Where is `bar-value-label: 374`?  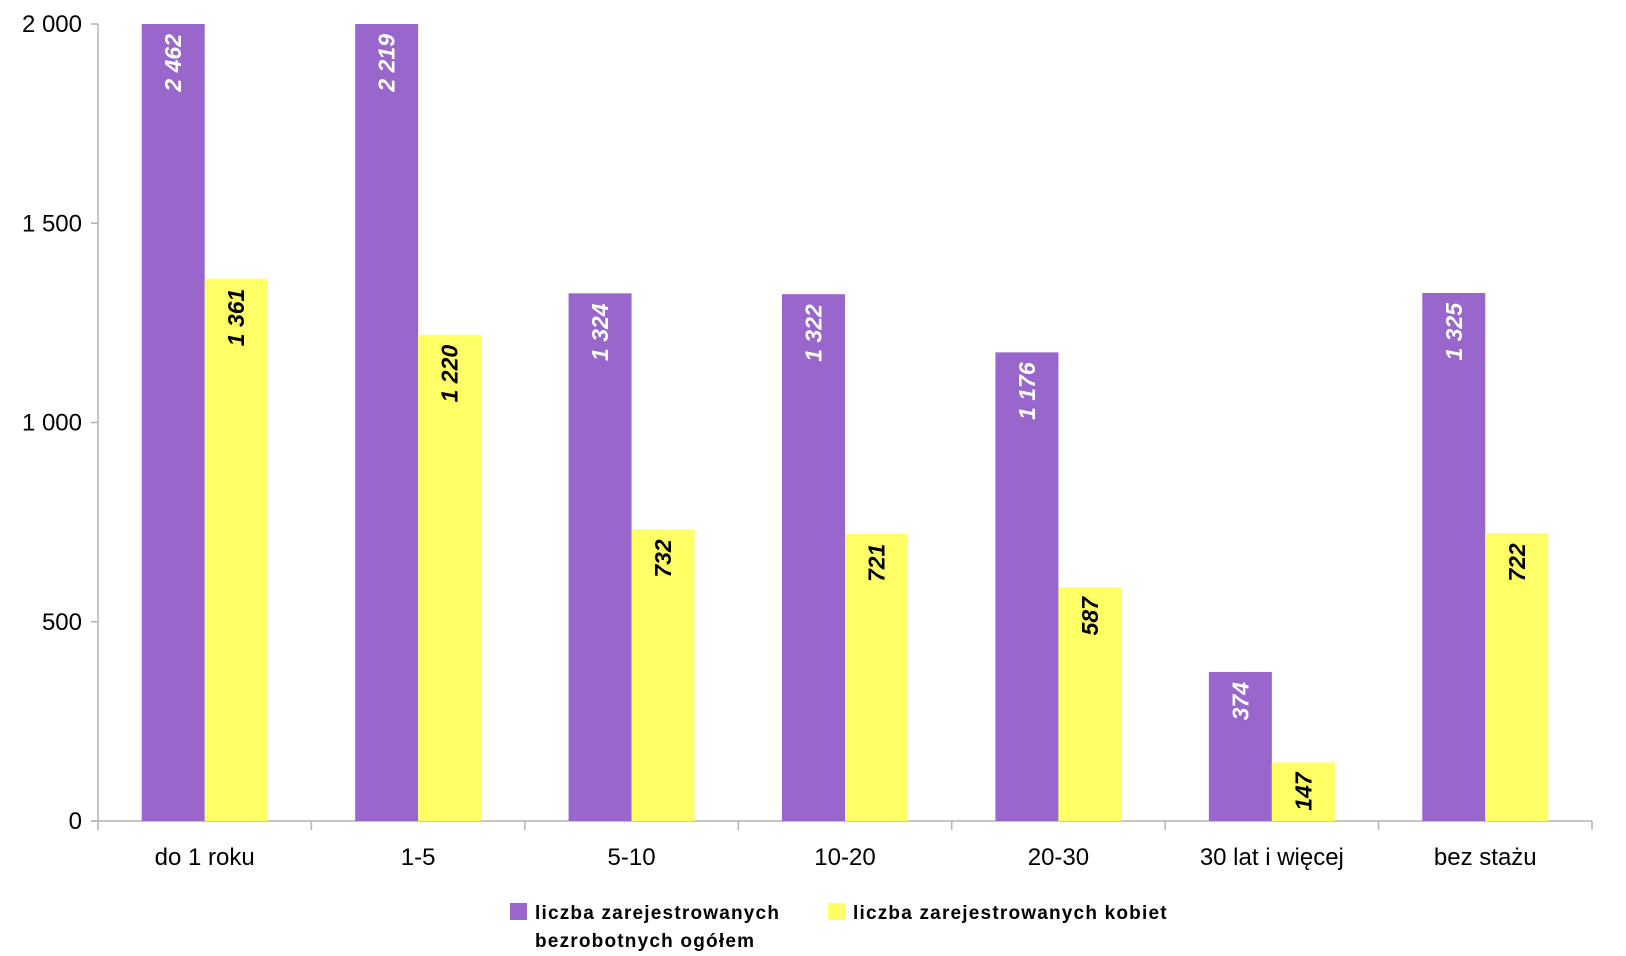 bar-value-label: 374 is located at coordinates (1240, 701).